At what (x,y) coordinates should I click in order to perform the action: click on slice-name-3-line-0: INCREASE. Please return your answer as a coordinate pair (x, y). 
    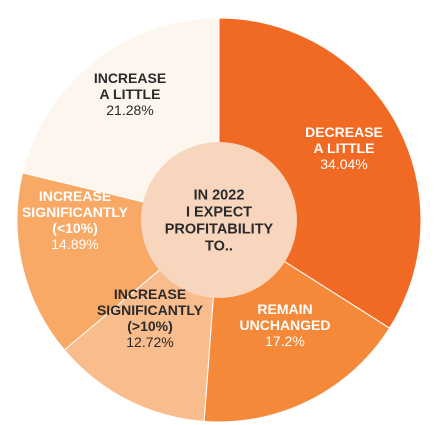
    Looking at the image, I should click on (75, 196).